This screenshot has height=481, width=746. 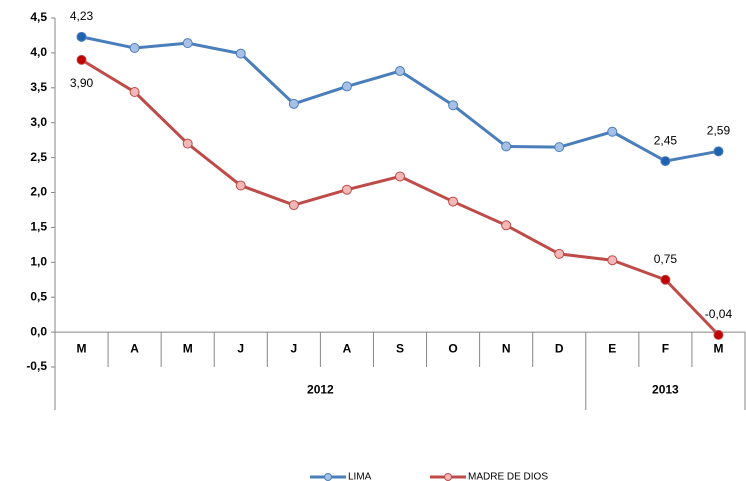 What do you see at coordinates (666, 140) in the screenshot?
I see `data-label: 2,45` at bounding box center [666, 140].